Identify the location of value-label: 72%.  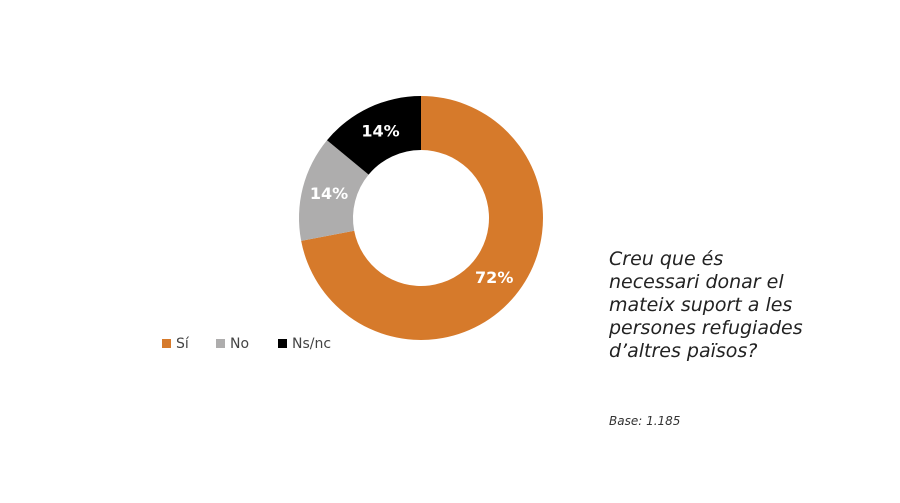
(494, 277).